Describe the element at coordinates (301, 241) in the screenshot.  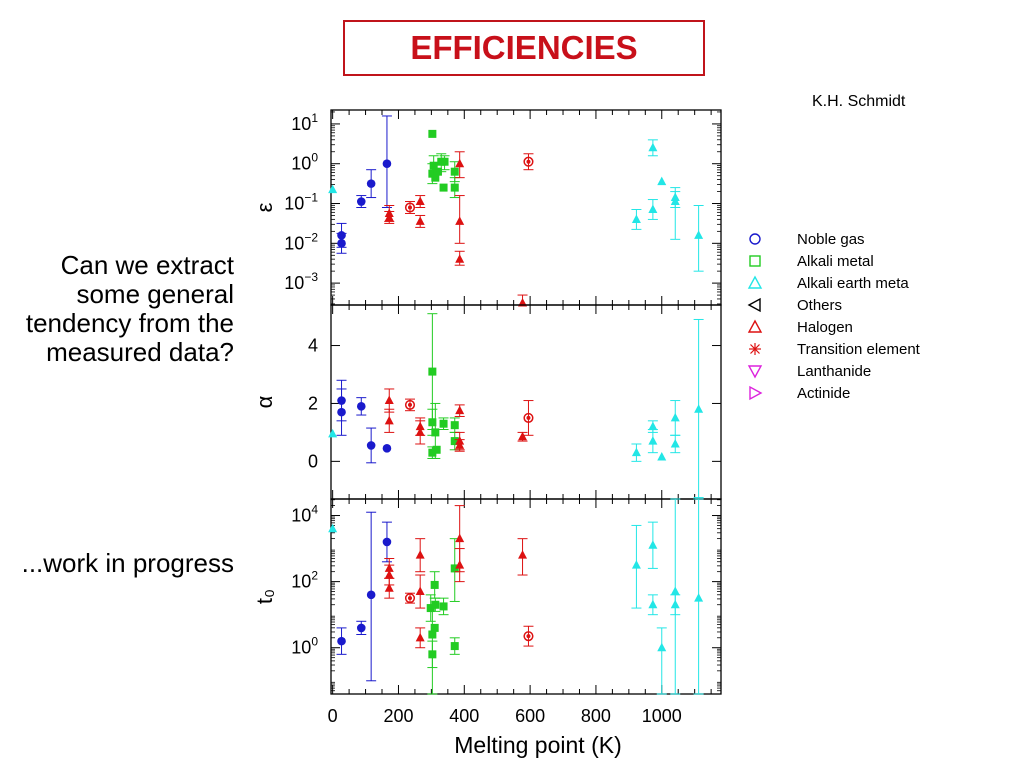
I see `y-tick-label: 10⁻²` at that location.